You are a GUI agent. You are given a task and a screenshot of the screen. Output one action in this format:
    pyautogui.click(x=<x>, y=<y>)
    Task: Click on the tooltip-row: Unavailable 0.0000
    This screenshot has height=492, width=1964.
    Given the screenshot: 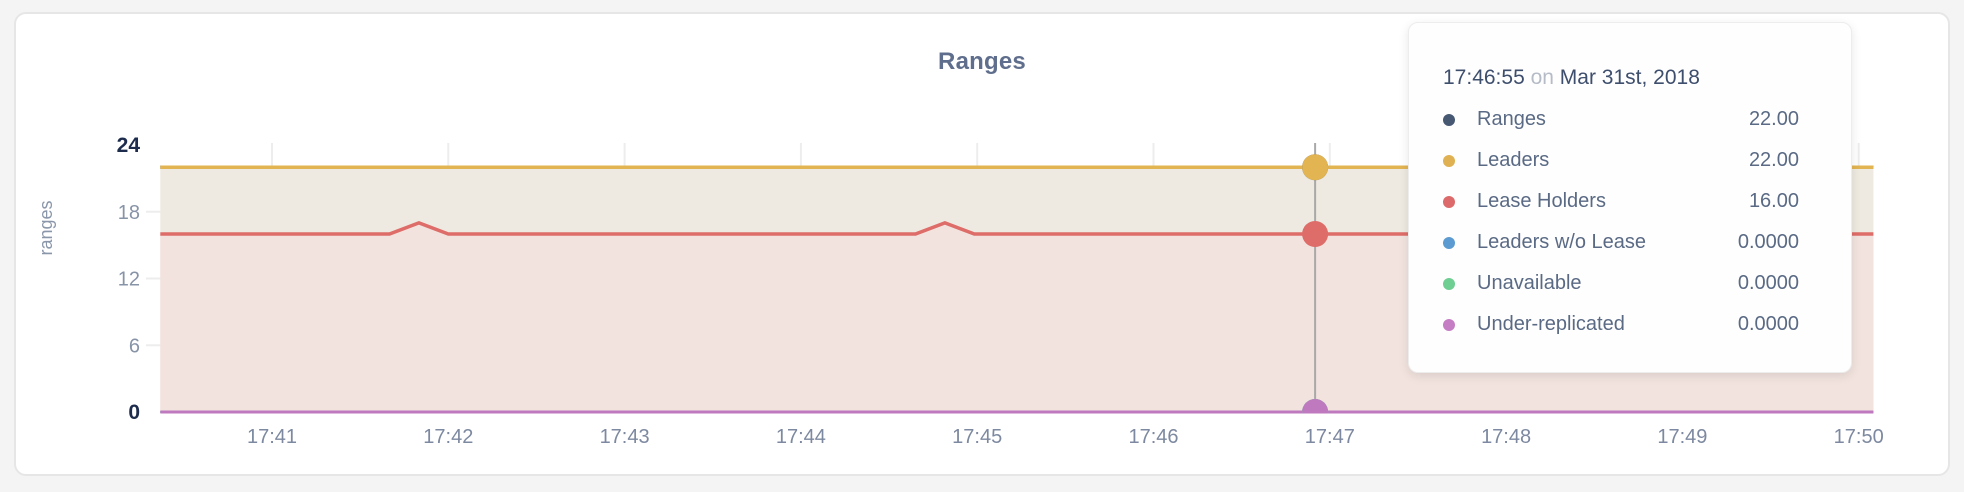 What is the action you would take?
    pyautogui.click(x=1621, y=283)
    